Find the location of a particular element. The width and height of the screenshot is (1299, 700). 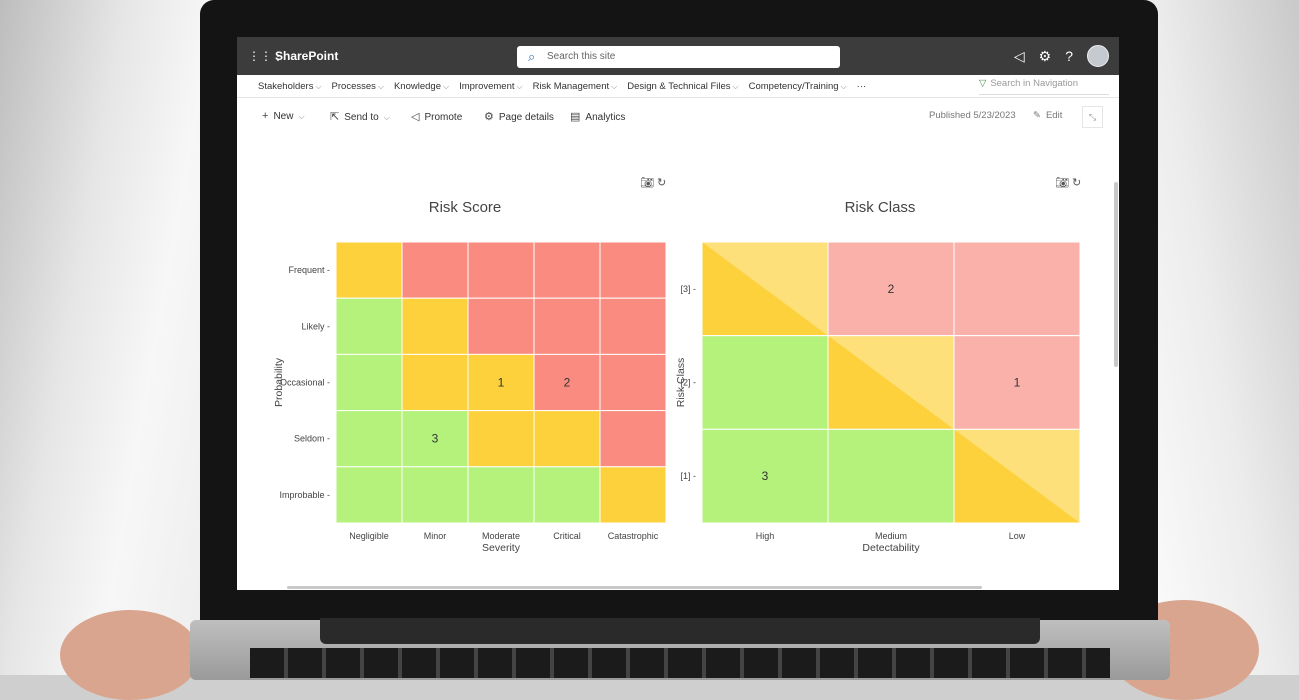

cell-annotation: 1 is located at coordinates (501, 383).